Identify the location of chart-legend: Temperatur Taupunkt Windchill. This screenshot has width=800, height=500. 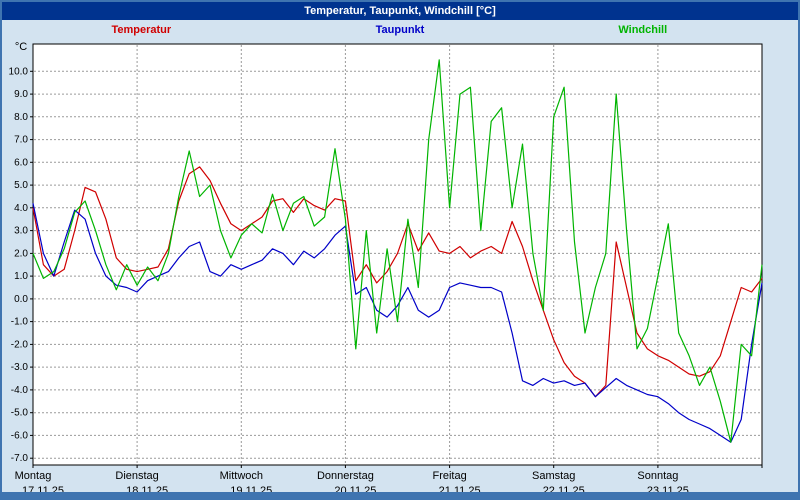
(400, 30).